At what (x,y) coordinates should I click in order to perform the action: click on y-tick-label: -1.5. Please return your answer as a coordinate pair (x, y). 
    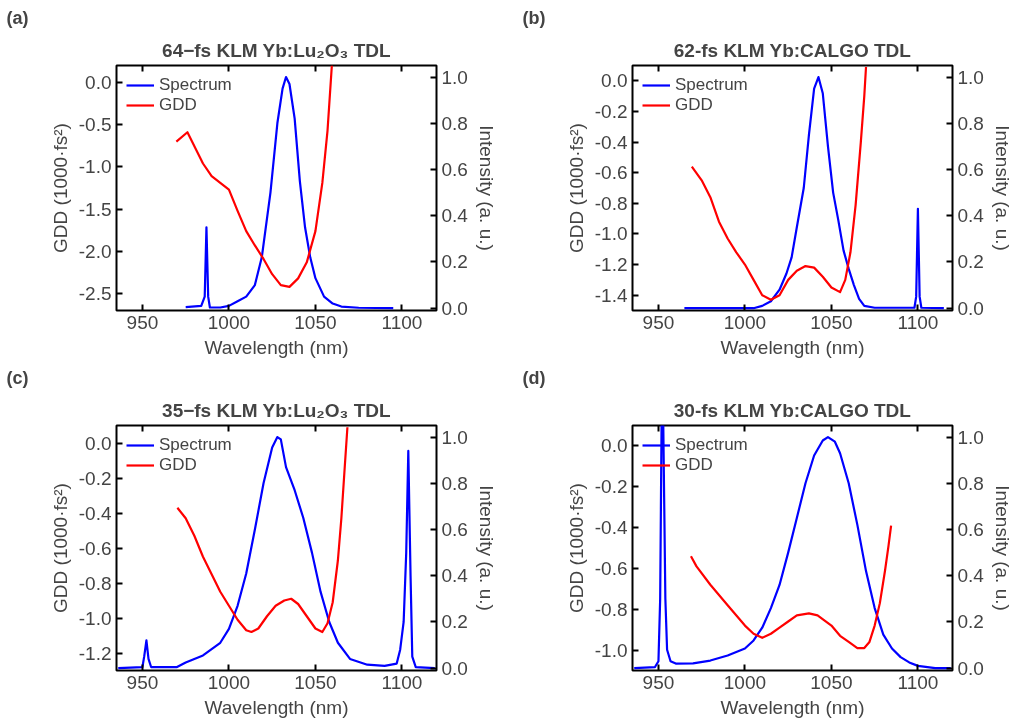
    Looking at the image, I should click on (95, 209).